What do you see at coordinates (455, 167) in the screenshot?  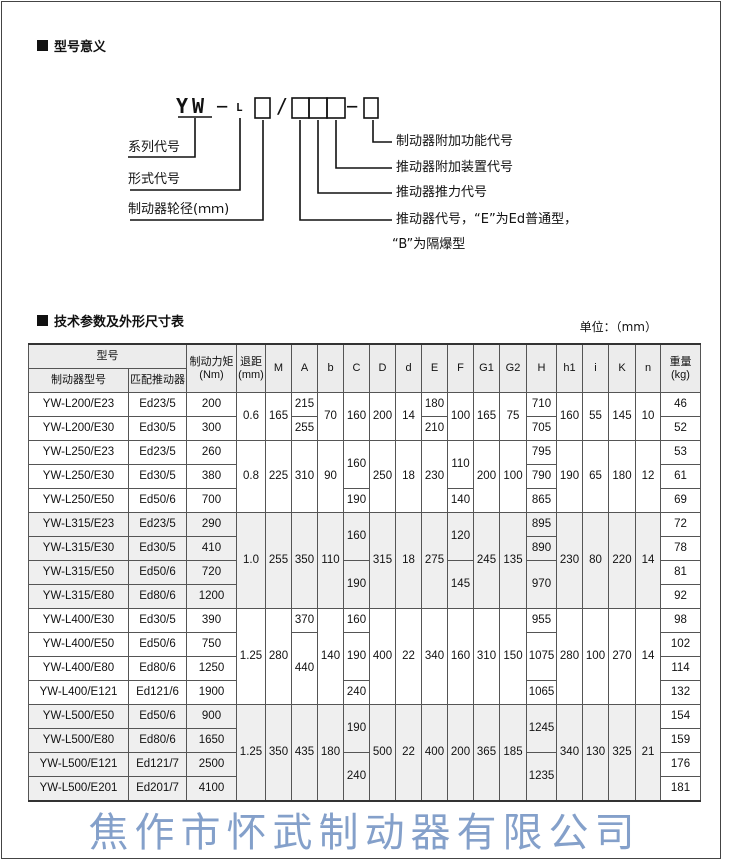 I see `label-actuator-device: 推动器附加装置代号` at bounding box center [455, 167].